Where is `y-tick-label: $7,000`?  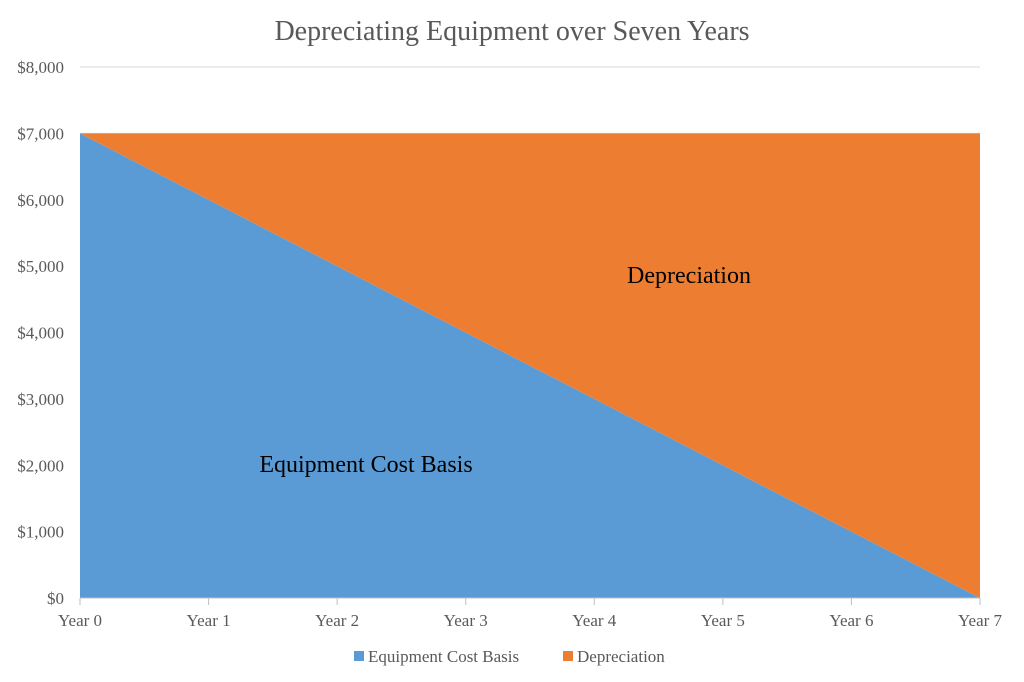 y-tick-label: $7,000 is located at coordinates (40, 133).